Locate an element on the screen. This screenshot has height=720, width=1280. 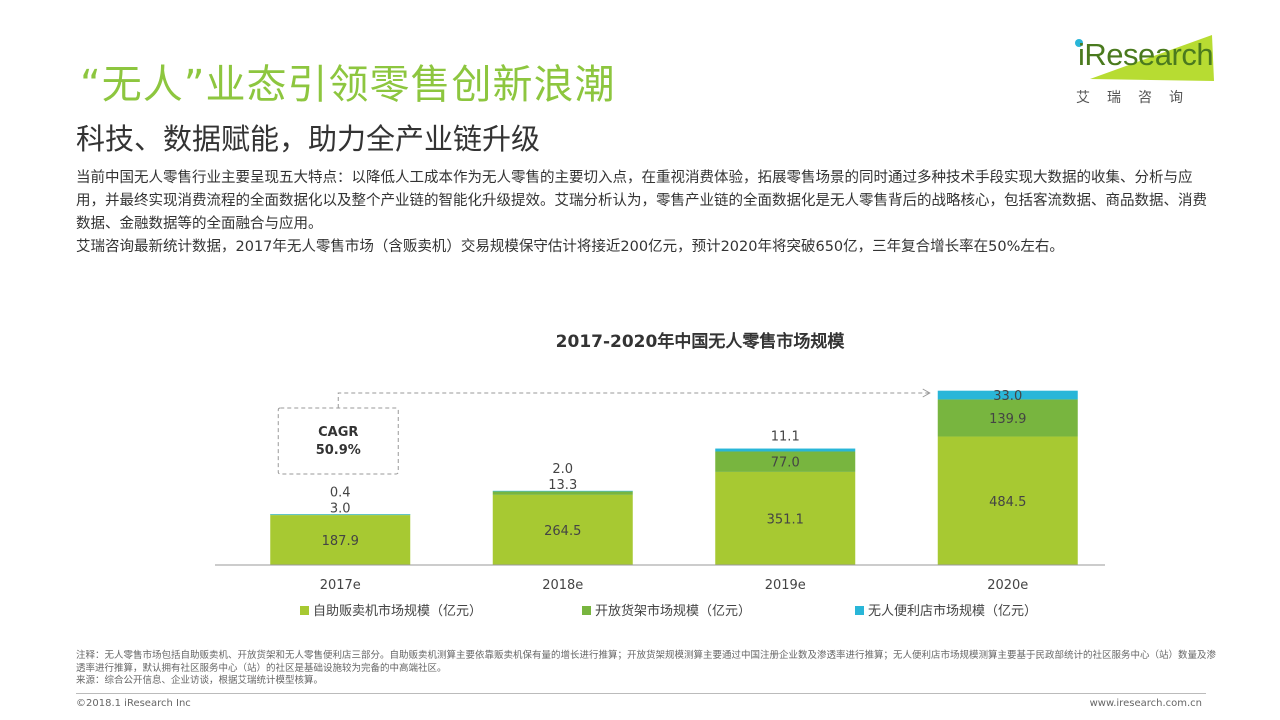
value-label-2019e-series-3: 11.1 is located at coordinates (785, 437).